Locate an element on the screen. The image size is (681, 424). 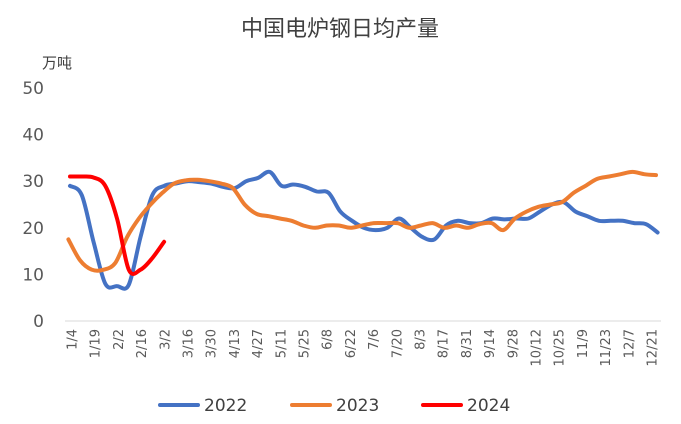
x-tick-label: 9/28 is located at coordinates (513, 343).